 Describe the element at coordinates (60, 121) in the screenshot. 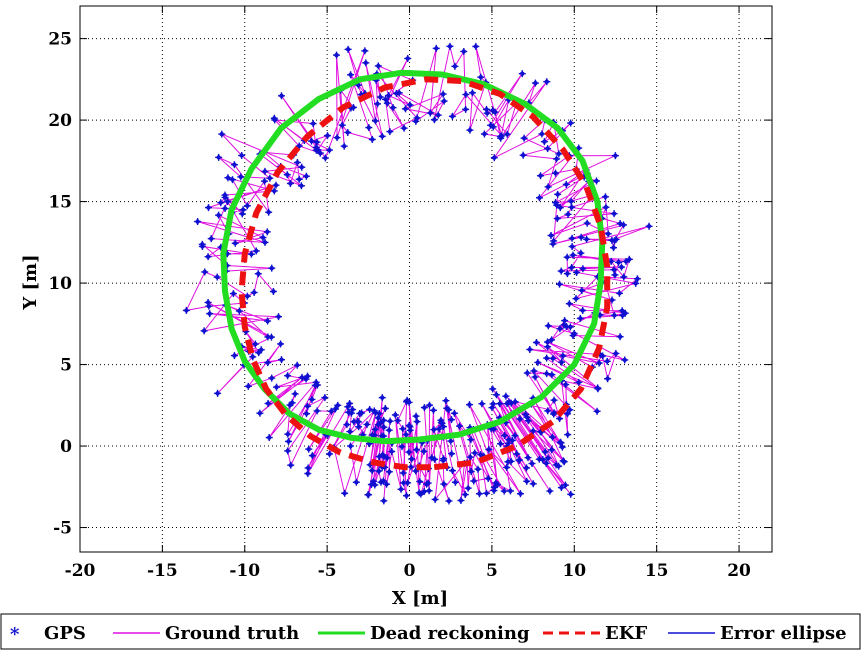

I see `y-tick-label: 20` at that location.